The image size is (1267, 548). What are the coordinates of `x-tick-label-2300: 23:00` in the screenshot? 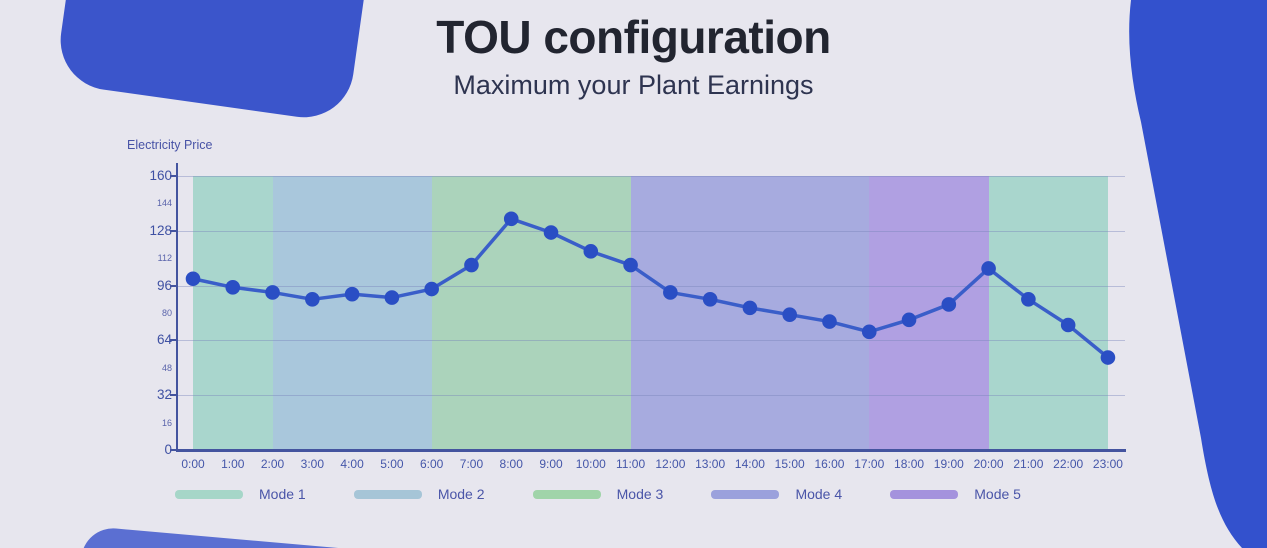 It's located at (1107, 464).